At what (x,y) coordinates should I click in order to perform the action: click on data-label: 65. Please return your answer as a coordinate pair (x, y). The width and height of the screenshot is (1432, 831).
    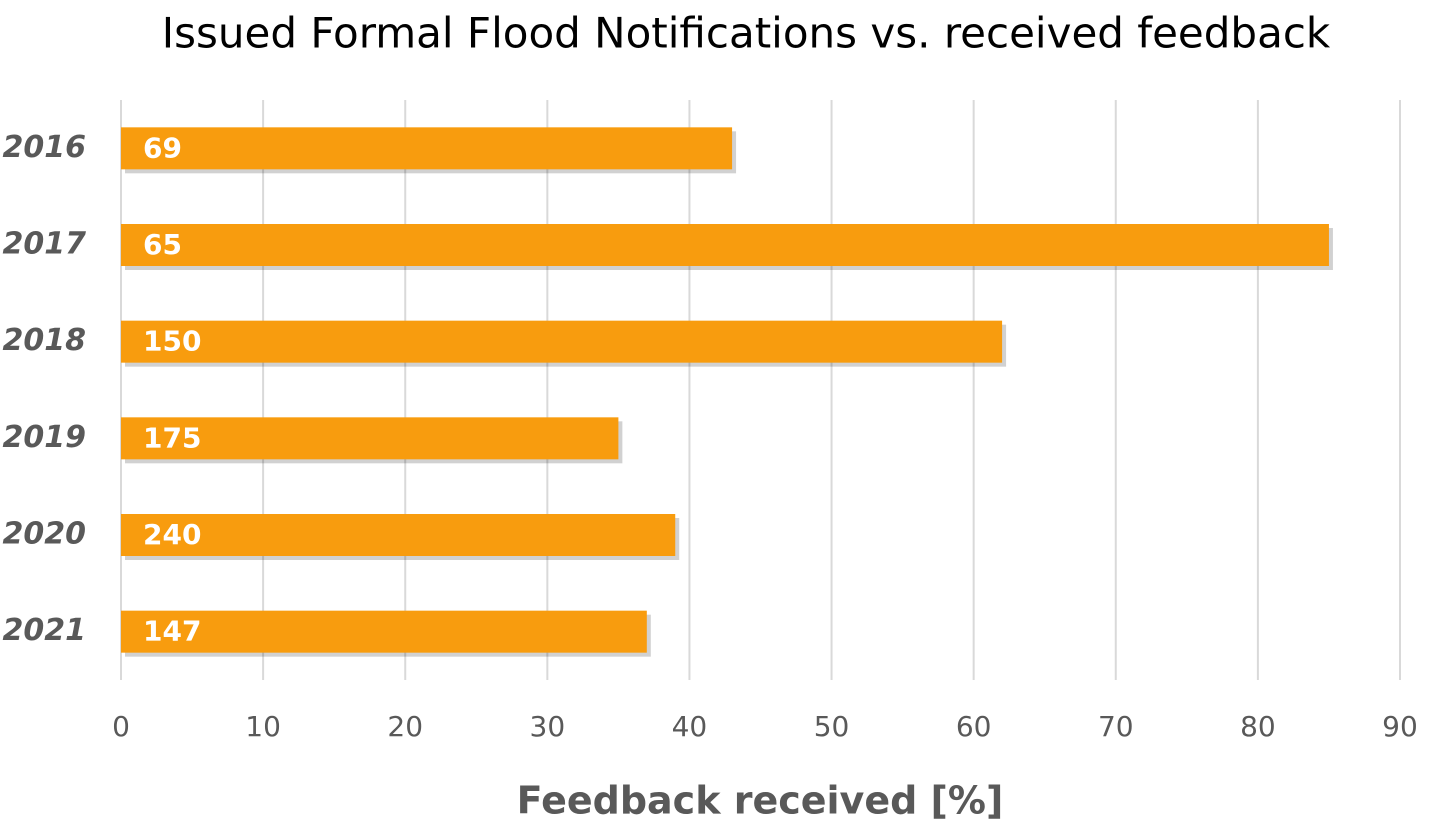
    Looking at the image, I should click on (162, 244).